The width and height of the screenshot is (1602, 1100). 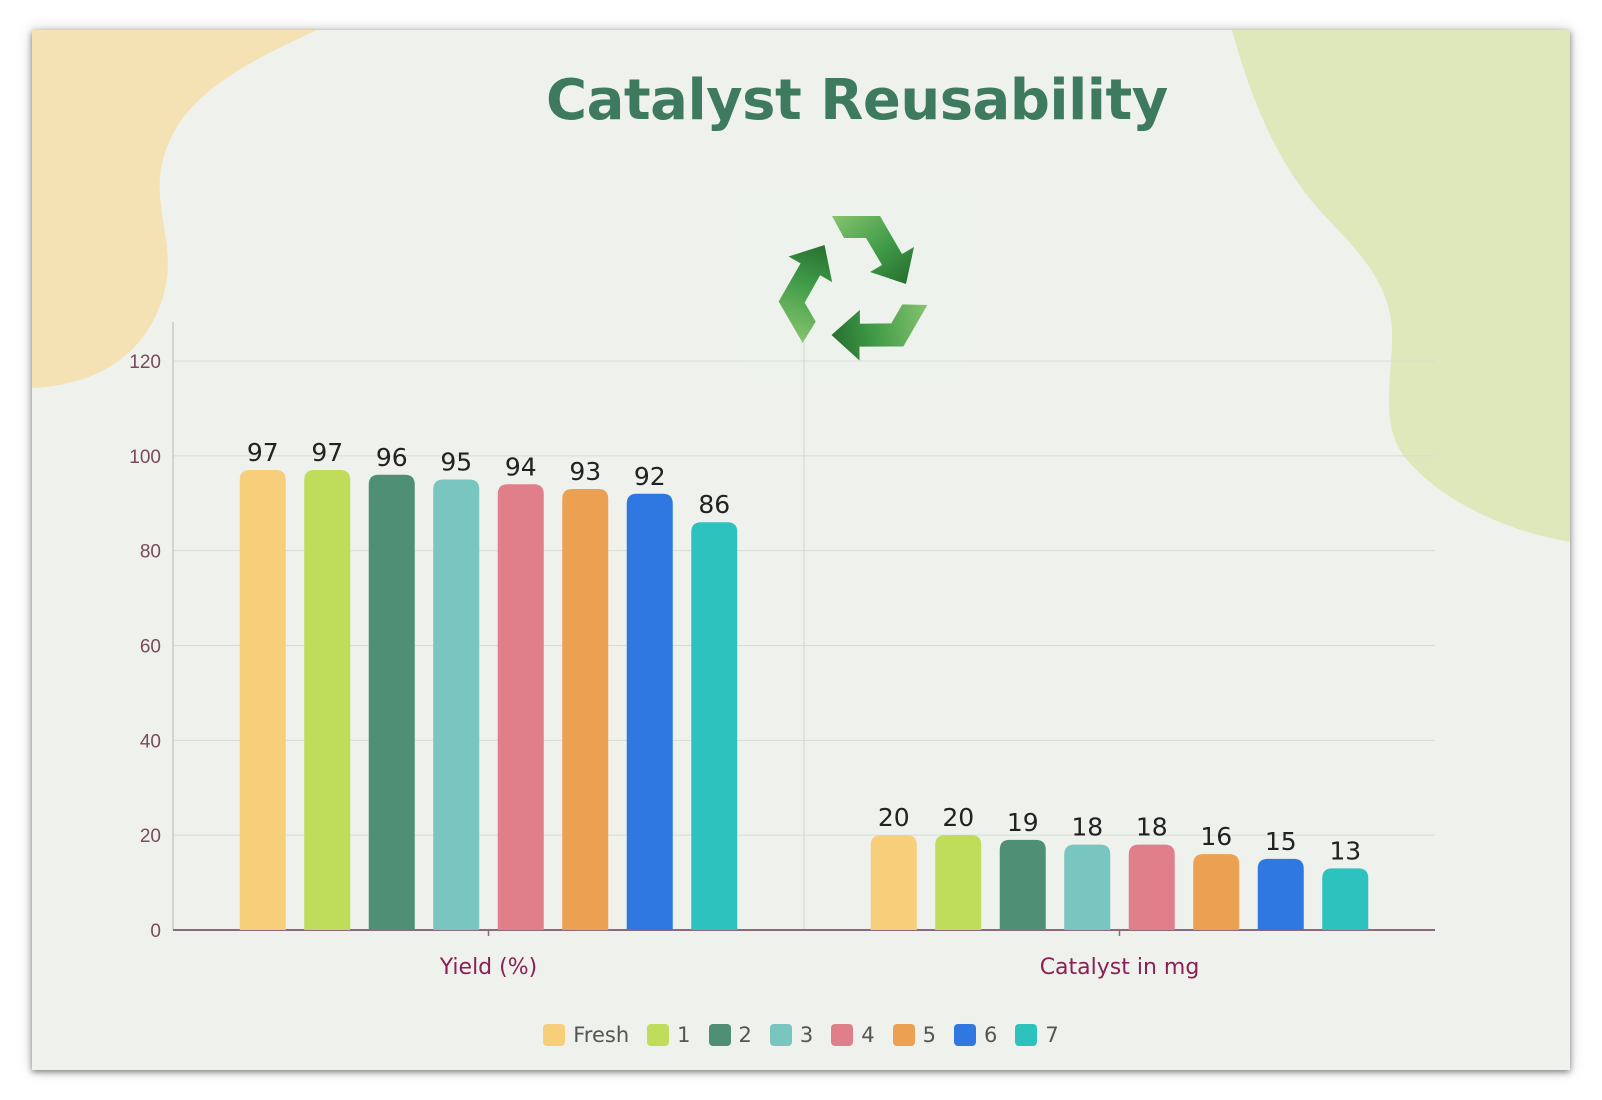 What do you see at coordinates (844, 296) in the screenshot?
I see `recycle-icon` at bounding box center [844, 296].